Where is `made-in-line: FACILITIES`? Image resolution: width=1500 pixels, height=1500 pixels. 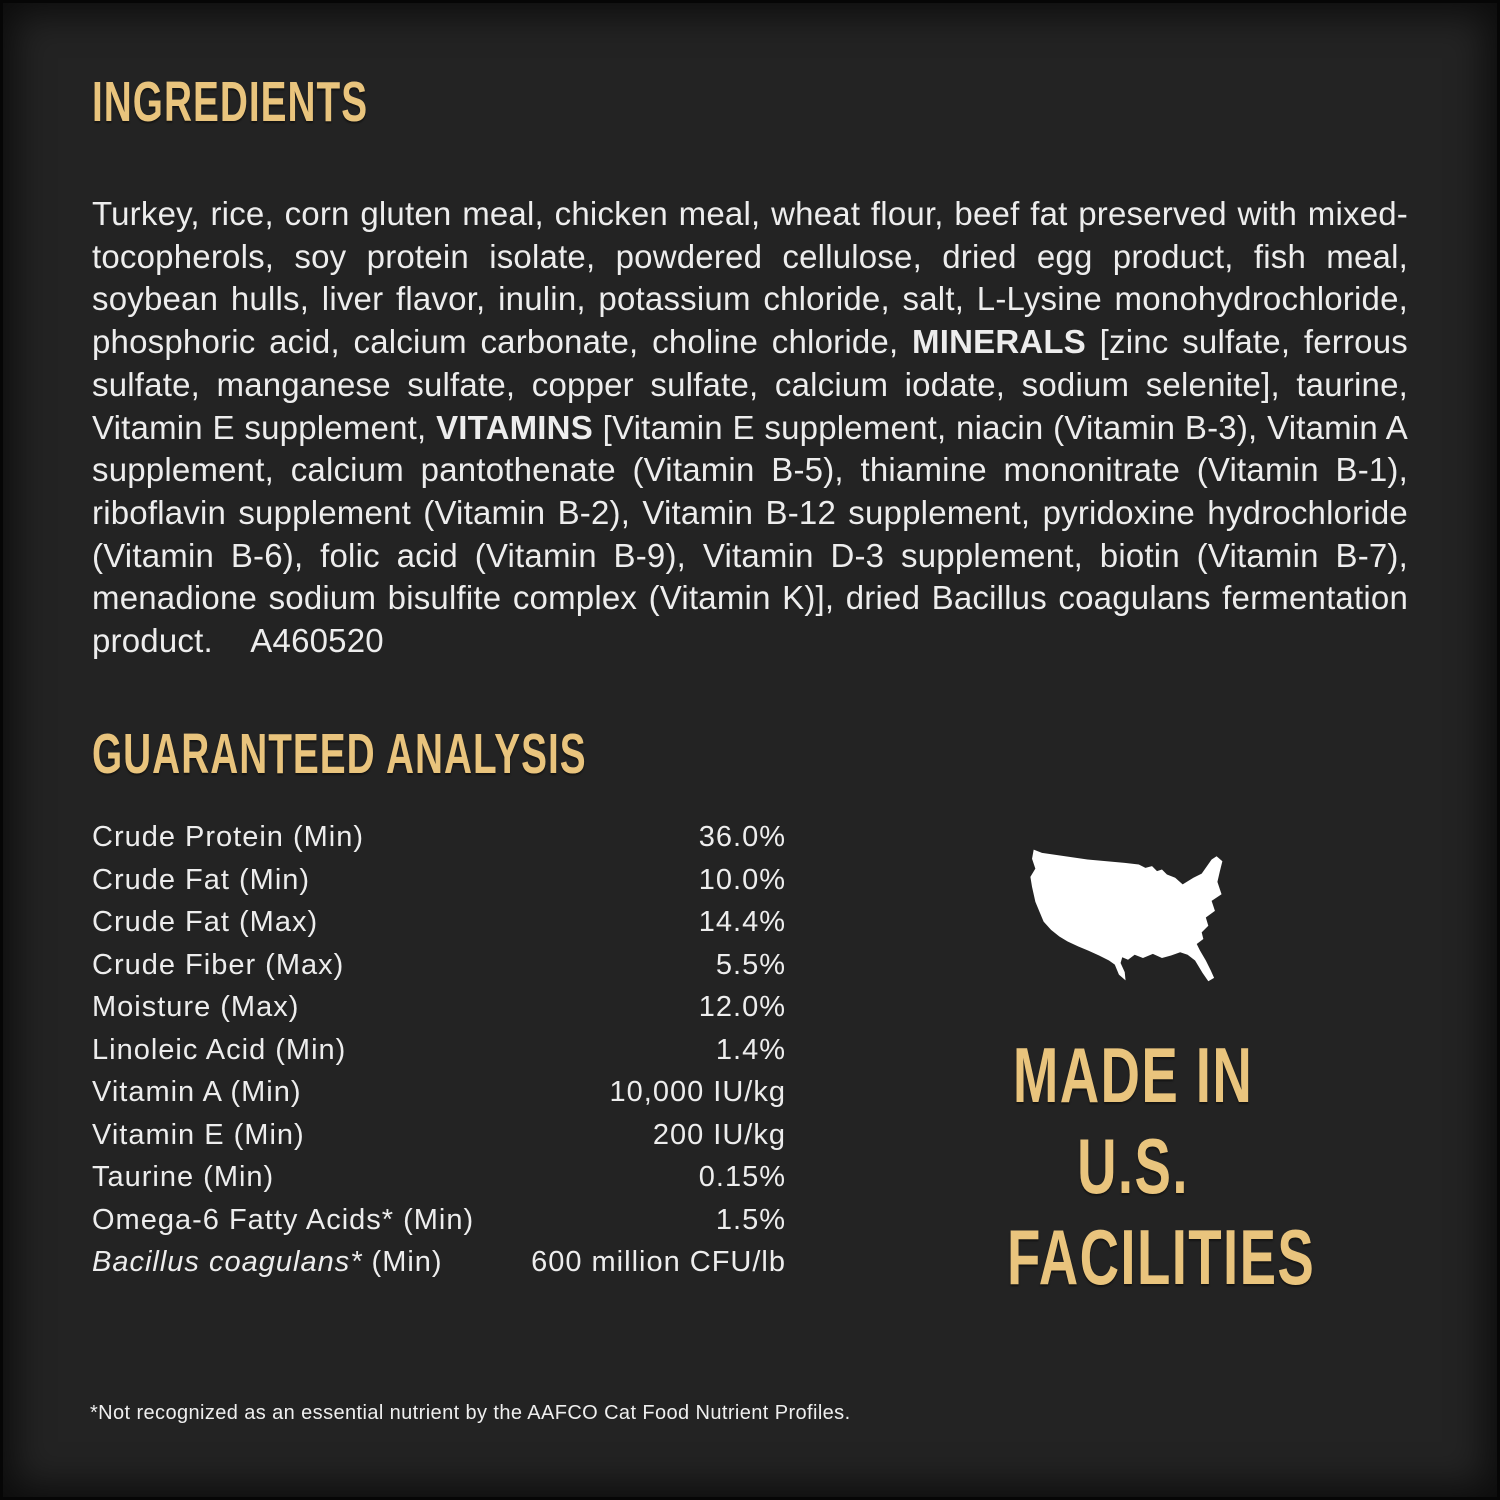 made-in-line: FACILITIES is located at coordinates (1161, 1257).